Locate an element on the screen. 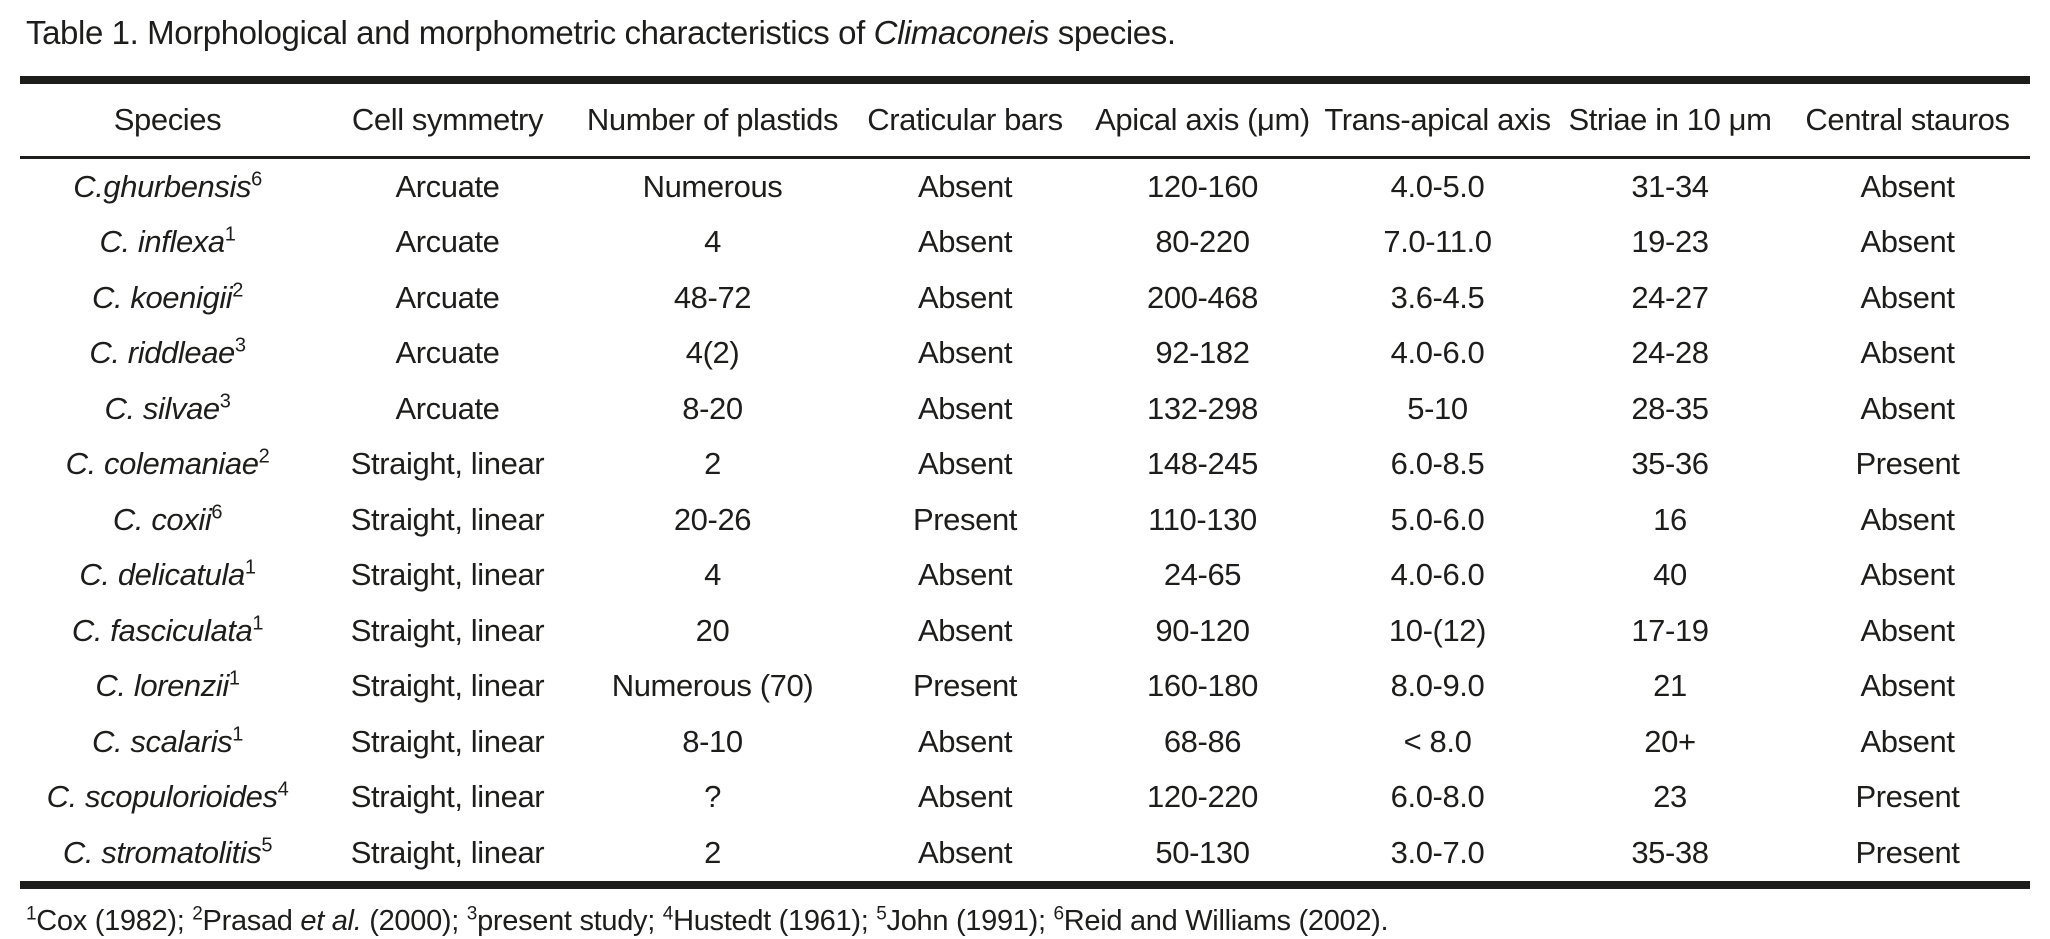 This screenshot has width=2050, height=939. plastids-cell: ? is located at coordinates (712, 797).